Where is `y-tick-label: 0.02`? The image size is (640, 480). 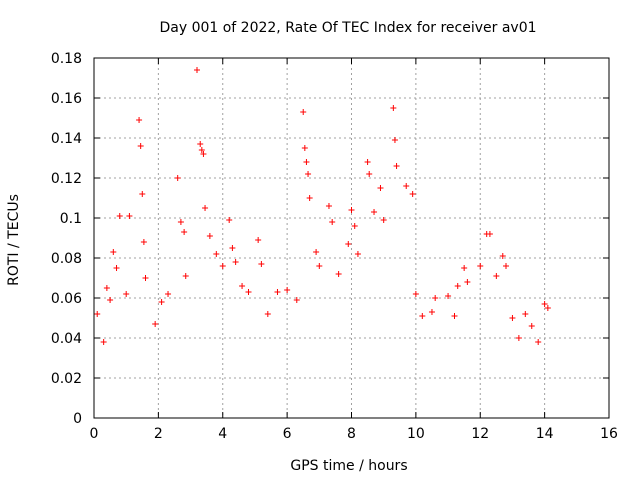 y-tick-label: 0.02 is located at coordinates (66, 379).